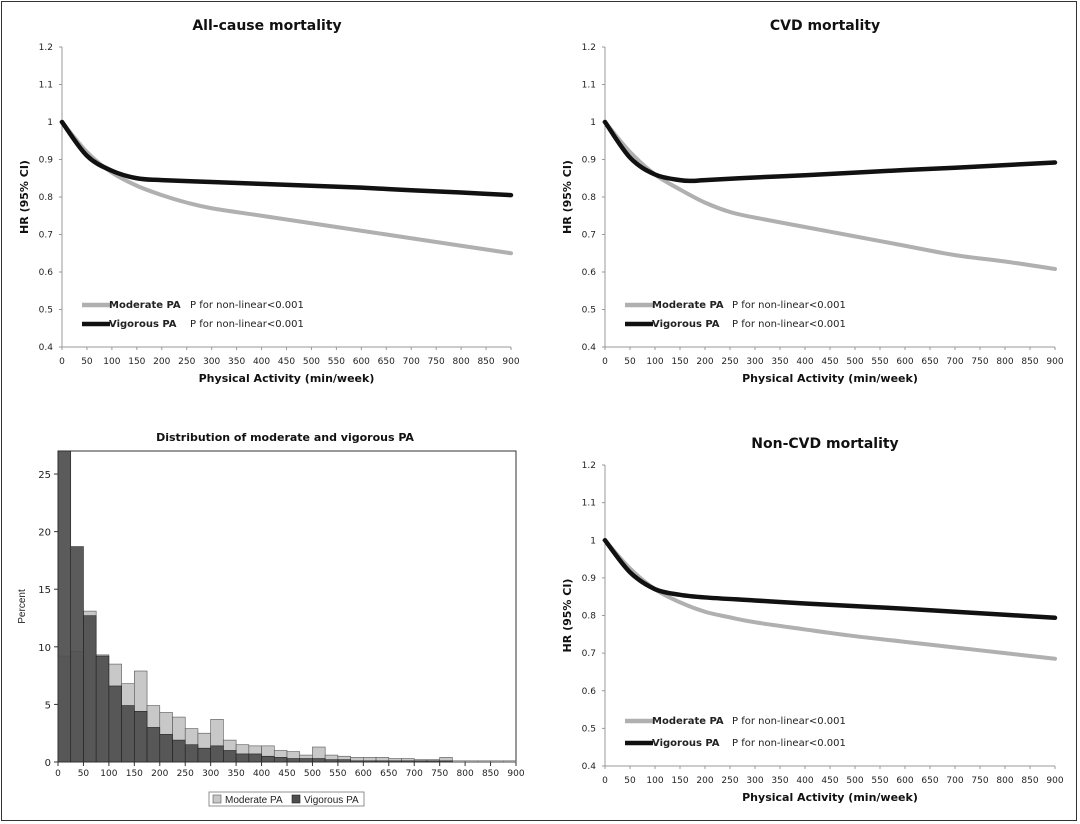  I want to click on x-tick-label: 850, so click(490, 774).